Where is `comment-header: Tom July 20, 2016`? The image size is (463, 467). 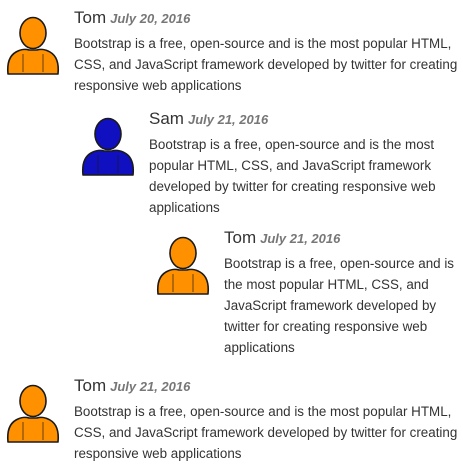 comment-header: Tom July 20, 2016 is located at coordinates (267, 18).